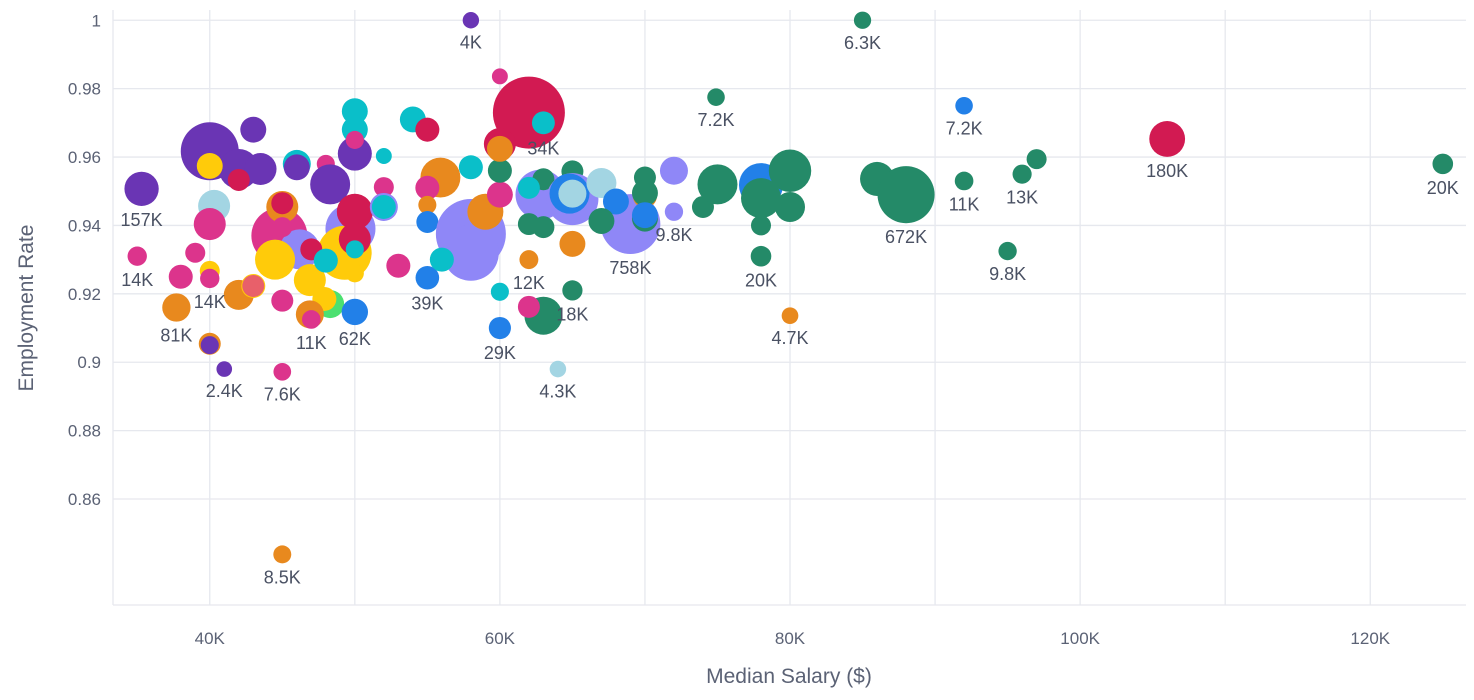  What do you see at coordinates (716, 120) in the screenshot?
I see `bubble-data-label: 7.2K` at bounding box center [716, 120].